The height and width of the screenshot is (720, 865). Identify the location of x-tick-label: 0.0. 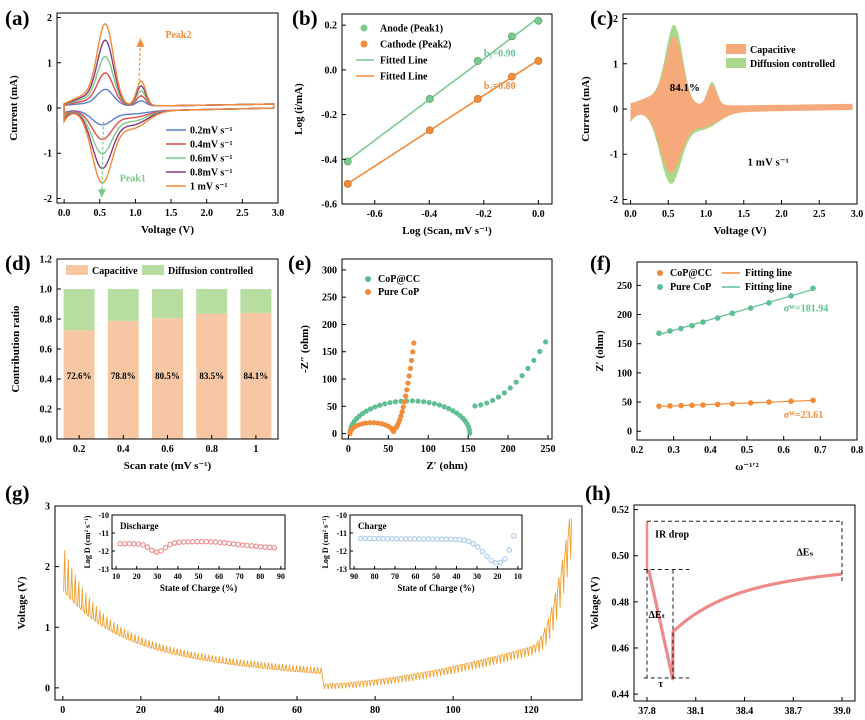
(538, 214).